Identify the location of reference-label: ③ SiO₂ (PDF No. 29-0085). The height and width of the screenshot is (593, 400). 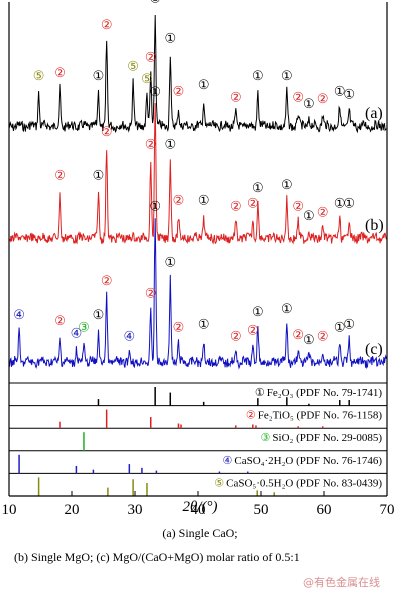
(322, 438).